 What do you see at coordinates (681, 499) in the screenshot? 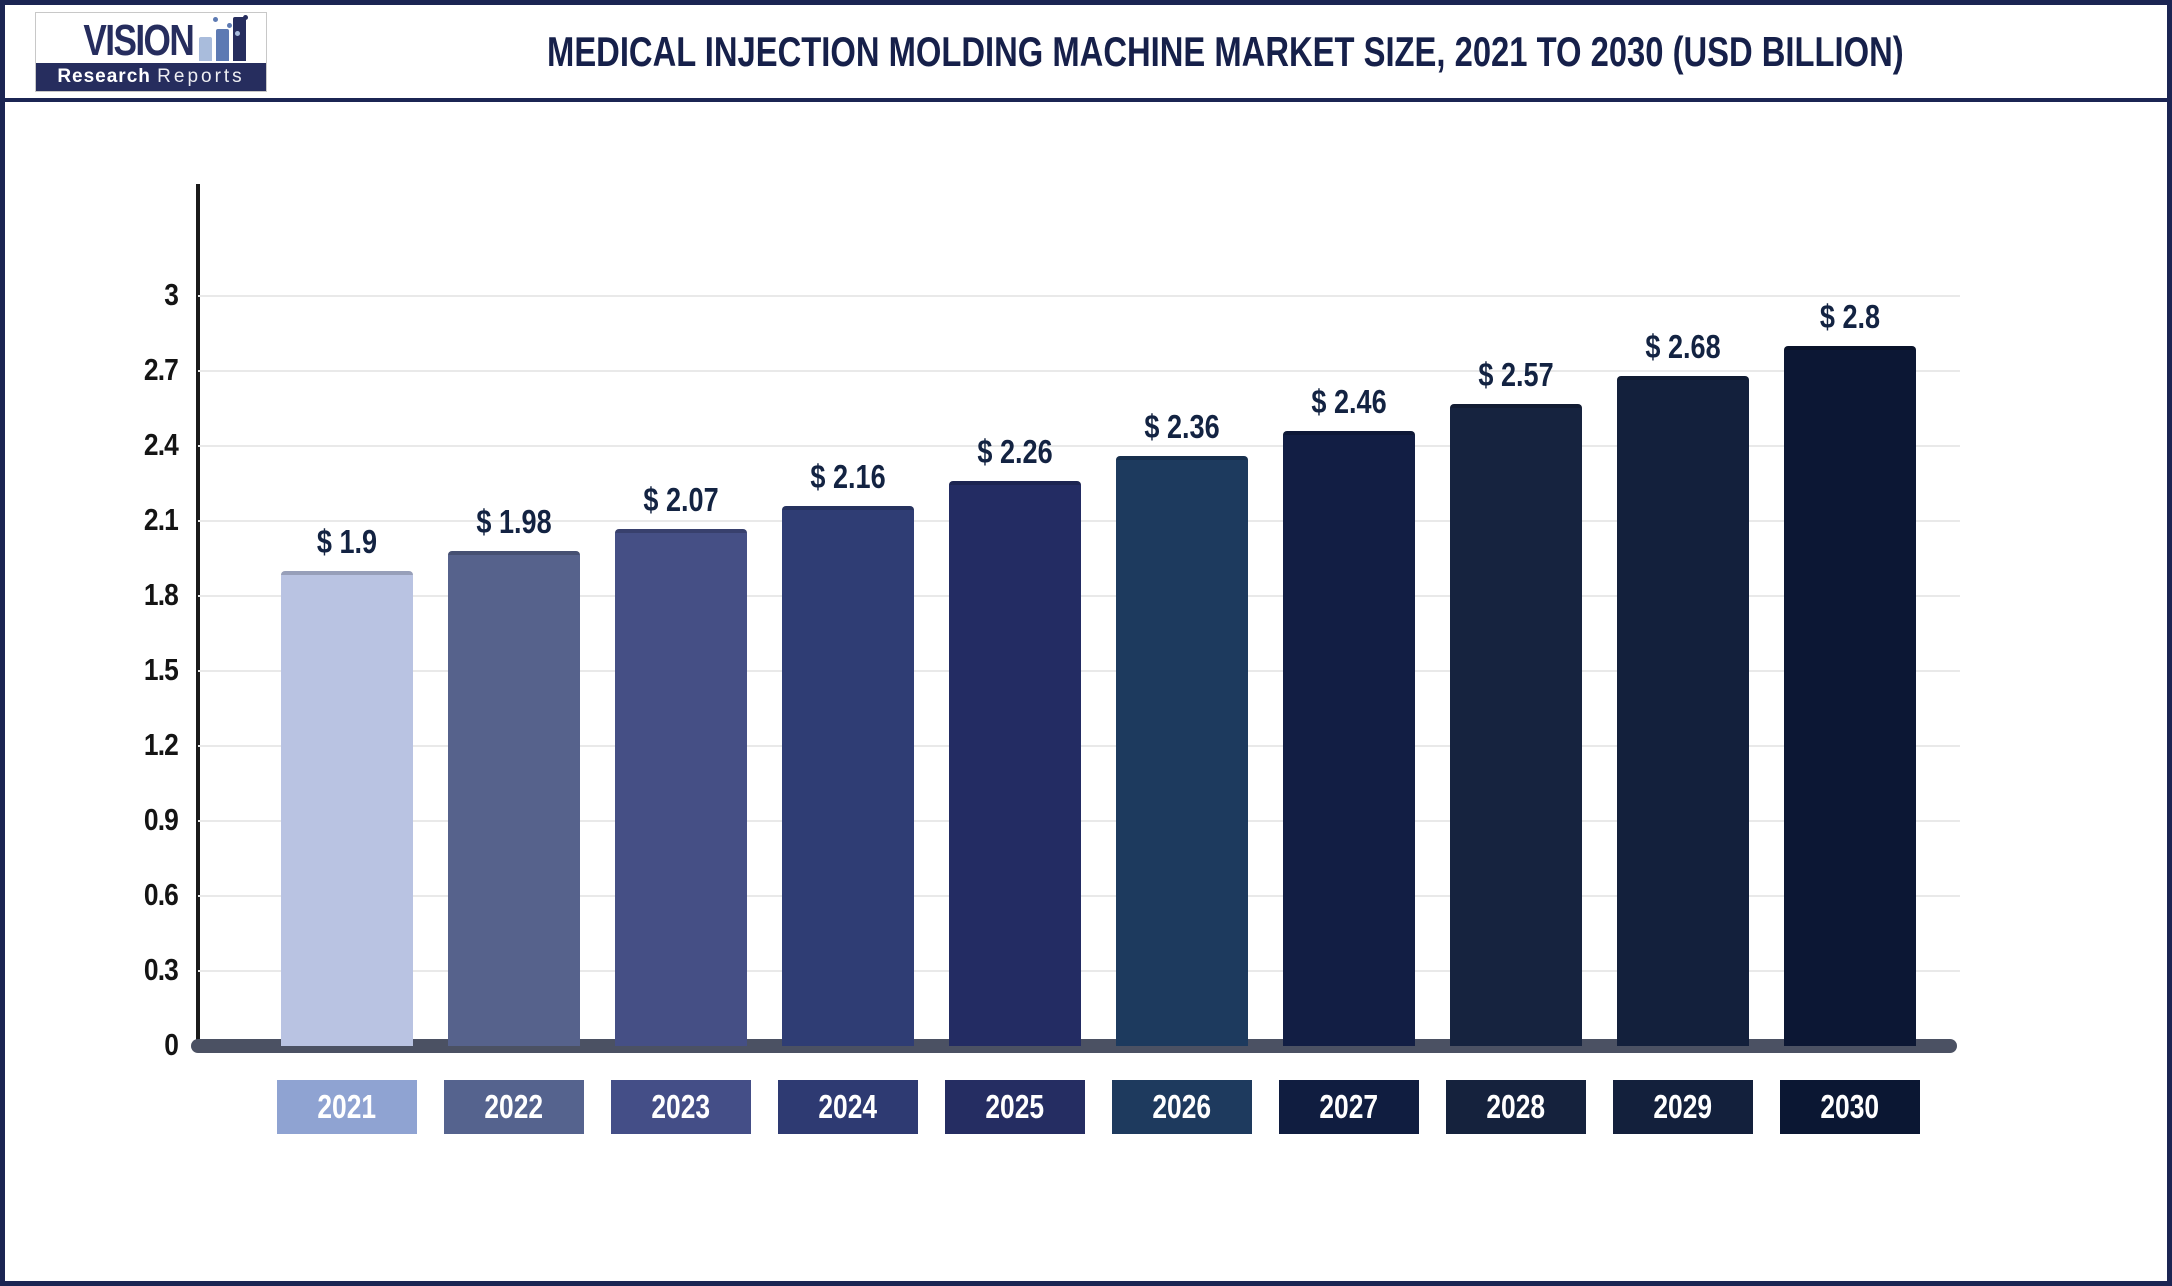
I see `bar-value-label-2023: $ 2.07` at bounding box center [681, 499].